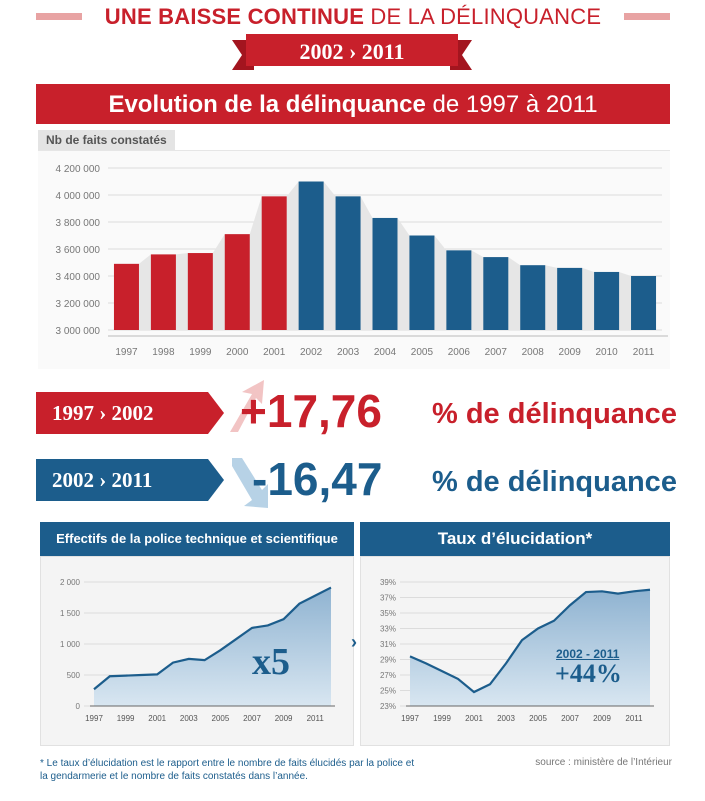 This screenshot has height=801, width=705. What do you see at coordinates (78, 277) in the screenshot?
I see `y-tick-label: 3 400 000` at bounding box center [78, 277].